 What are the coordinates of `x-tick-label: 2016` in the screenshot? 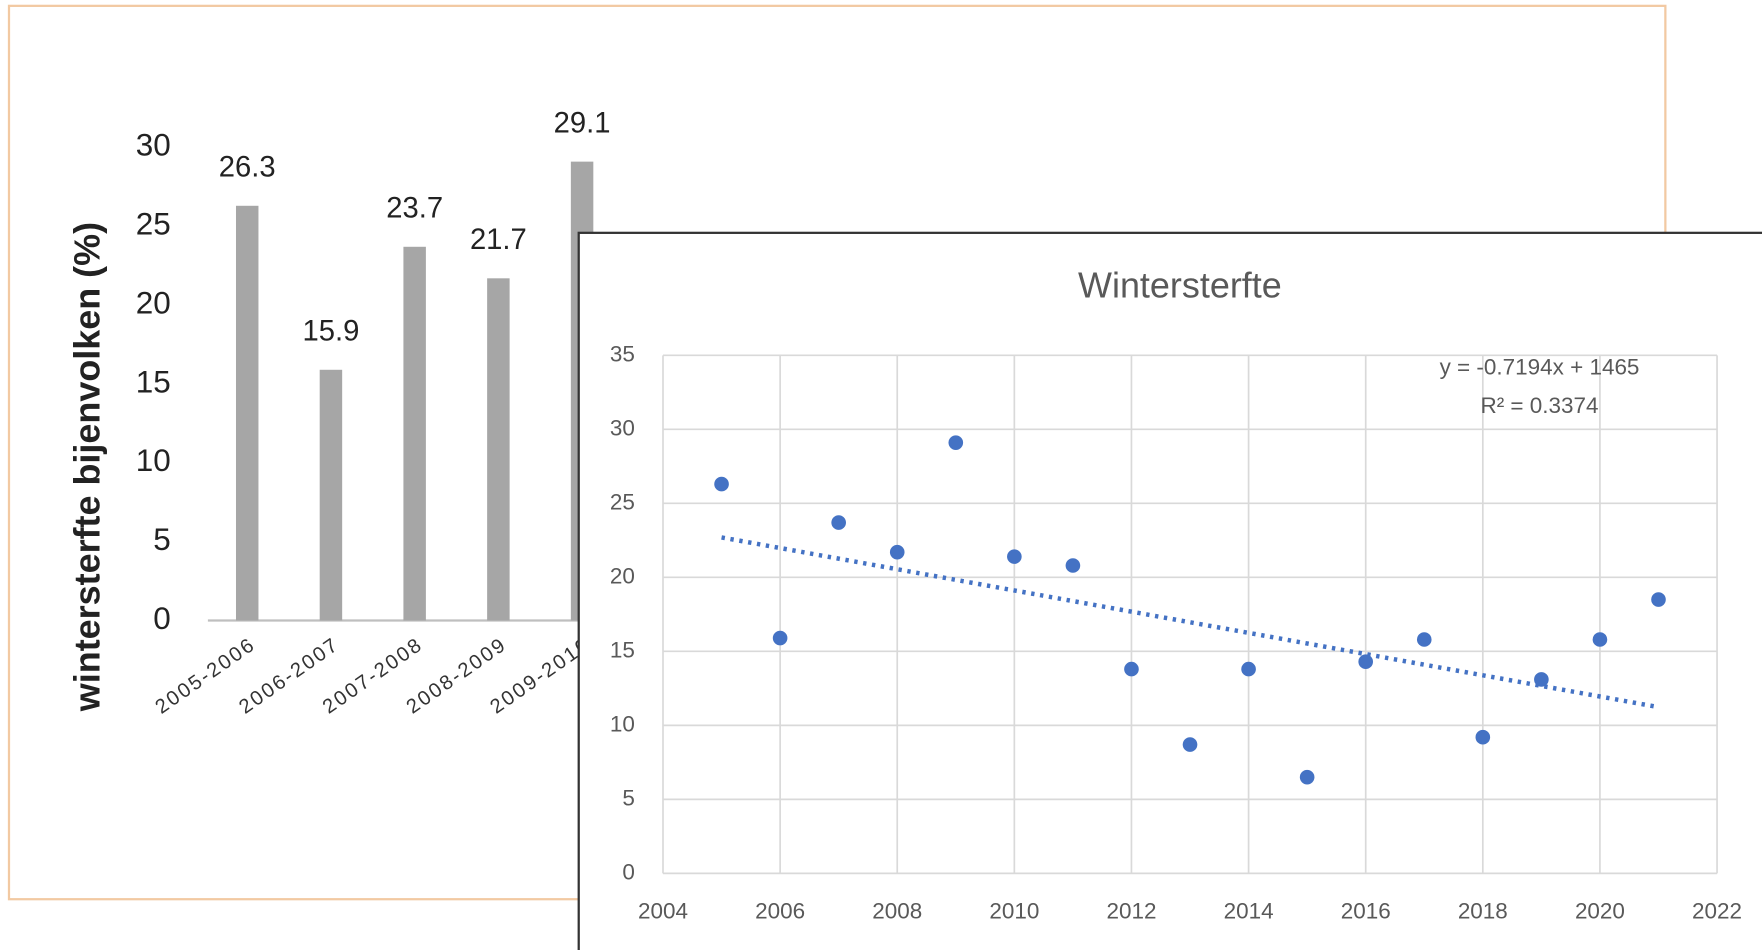 It's located at (1366, 911).